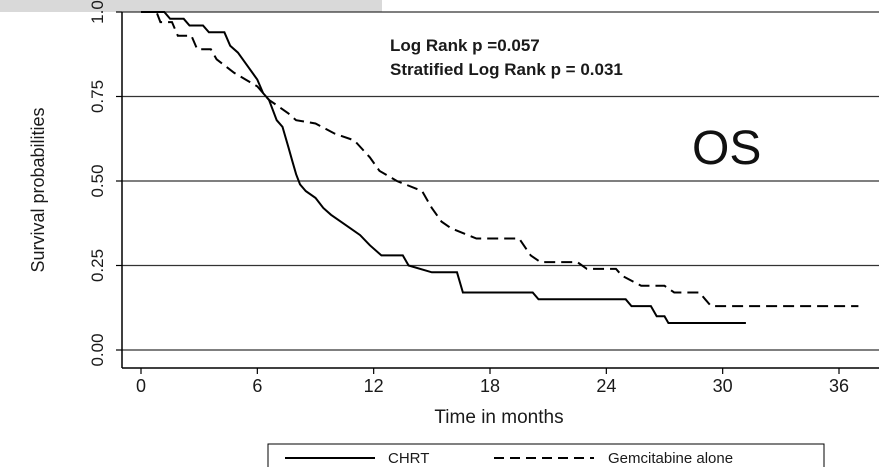 The width and height of the screenshot is (879, 467). What do you see at coordinates (374, 386) in the screenshot?
I see `x-tick-label: 12` at bounding box center [374, 386].